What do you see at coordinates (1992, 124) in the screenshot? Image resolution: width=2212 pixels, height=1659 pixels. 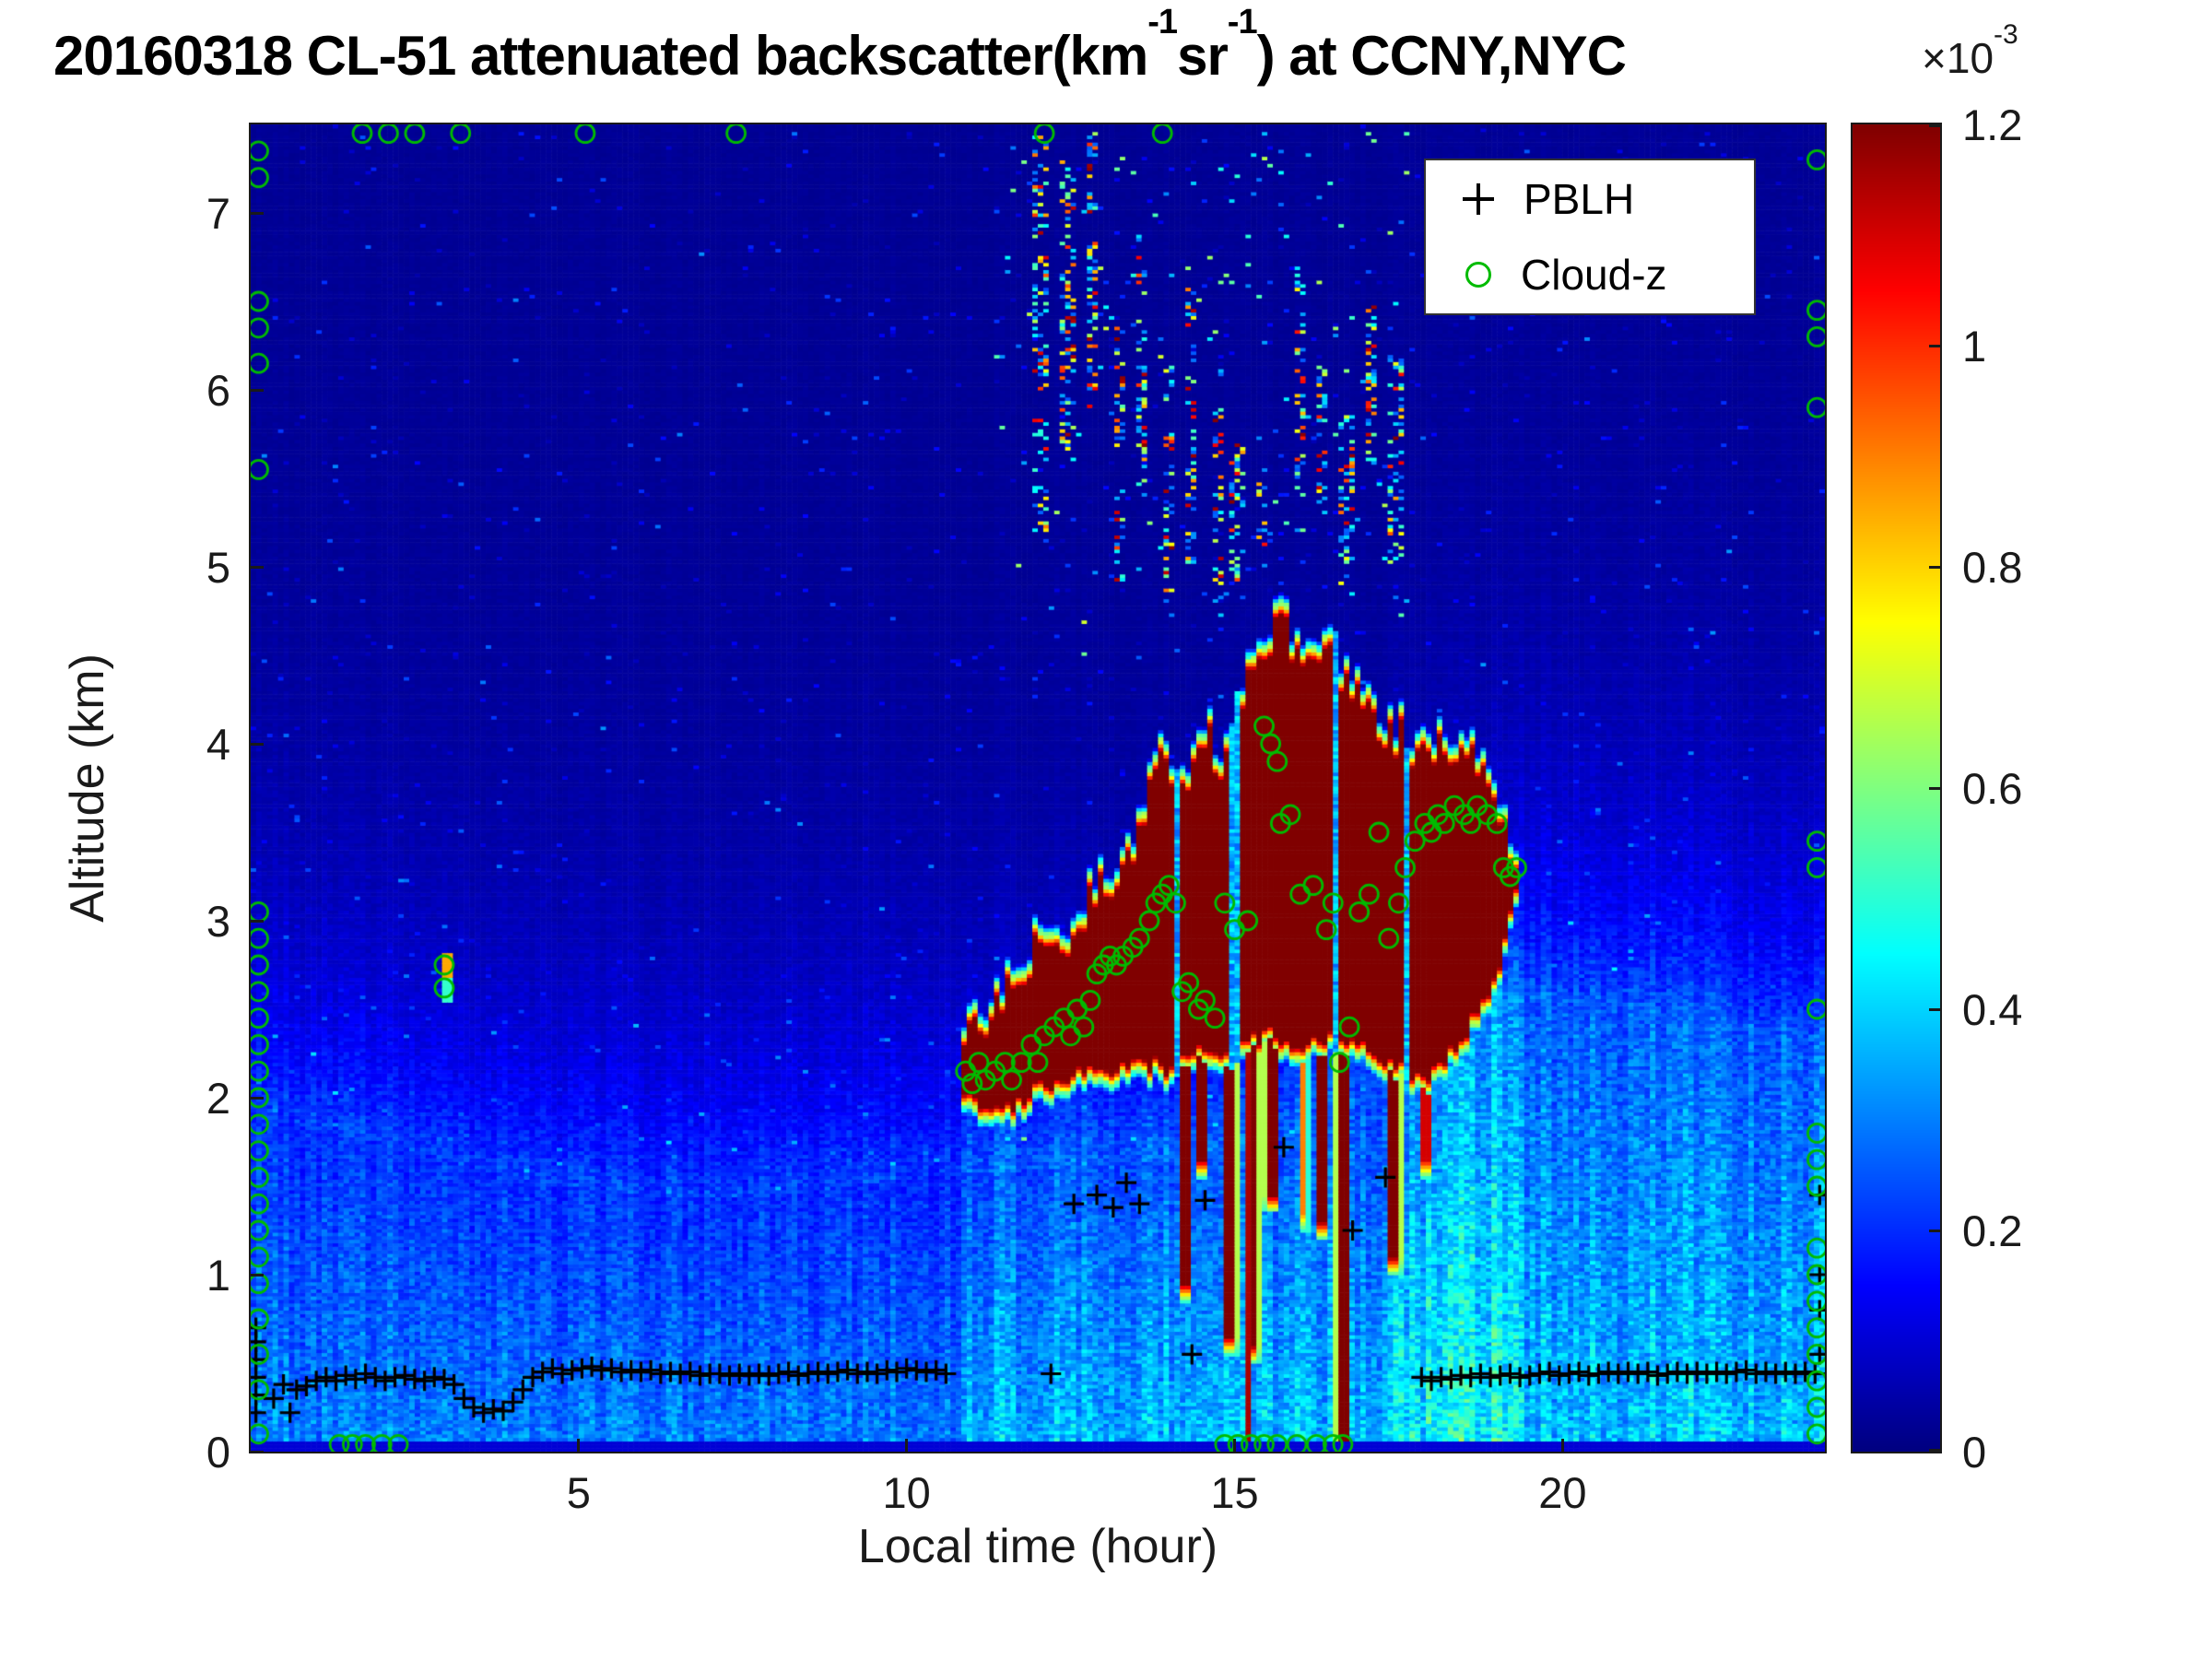 I see `colorbar-tick-label: 1.2` at bounding box center [1992, 124].